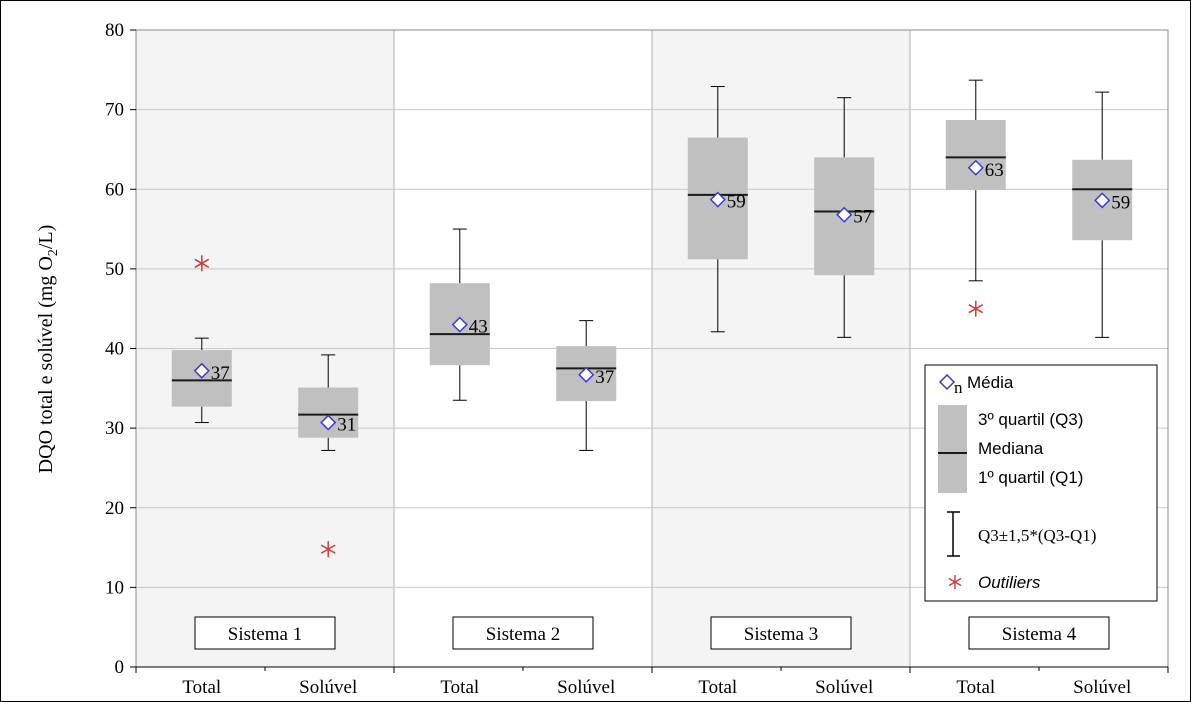  What do you see at coordinates (120, 667) in the screenshot?
I see `y-tick-label: 0` at bounding box center [120, 667].